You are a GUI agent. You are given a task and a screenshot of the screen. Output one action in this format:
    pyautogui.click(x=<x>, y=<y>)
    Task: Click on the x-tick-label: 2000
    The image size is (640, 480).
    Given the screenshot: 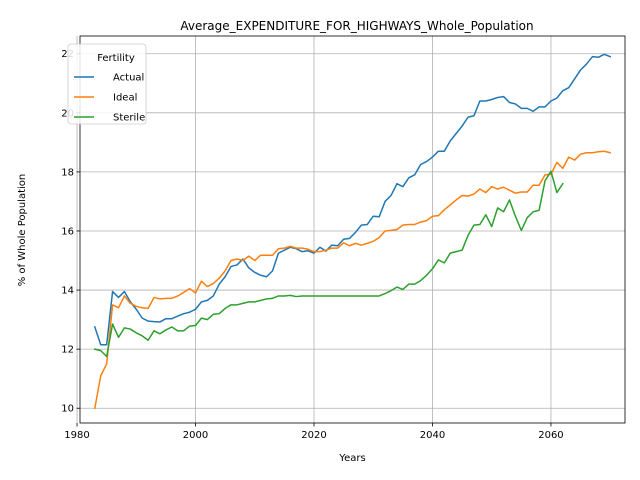 What is the action you would take?
    pyautogui.click(x=195, y=435)
    